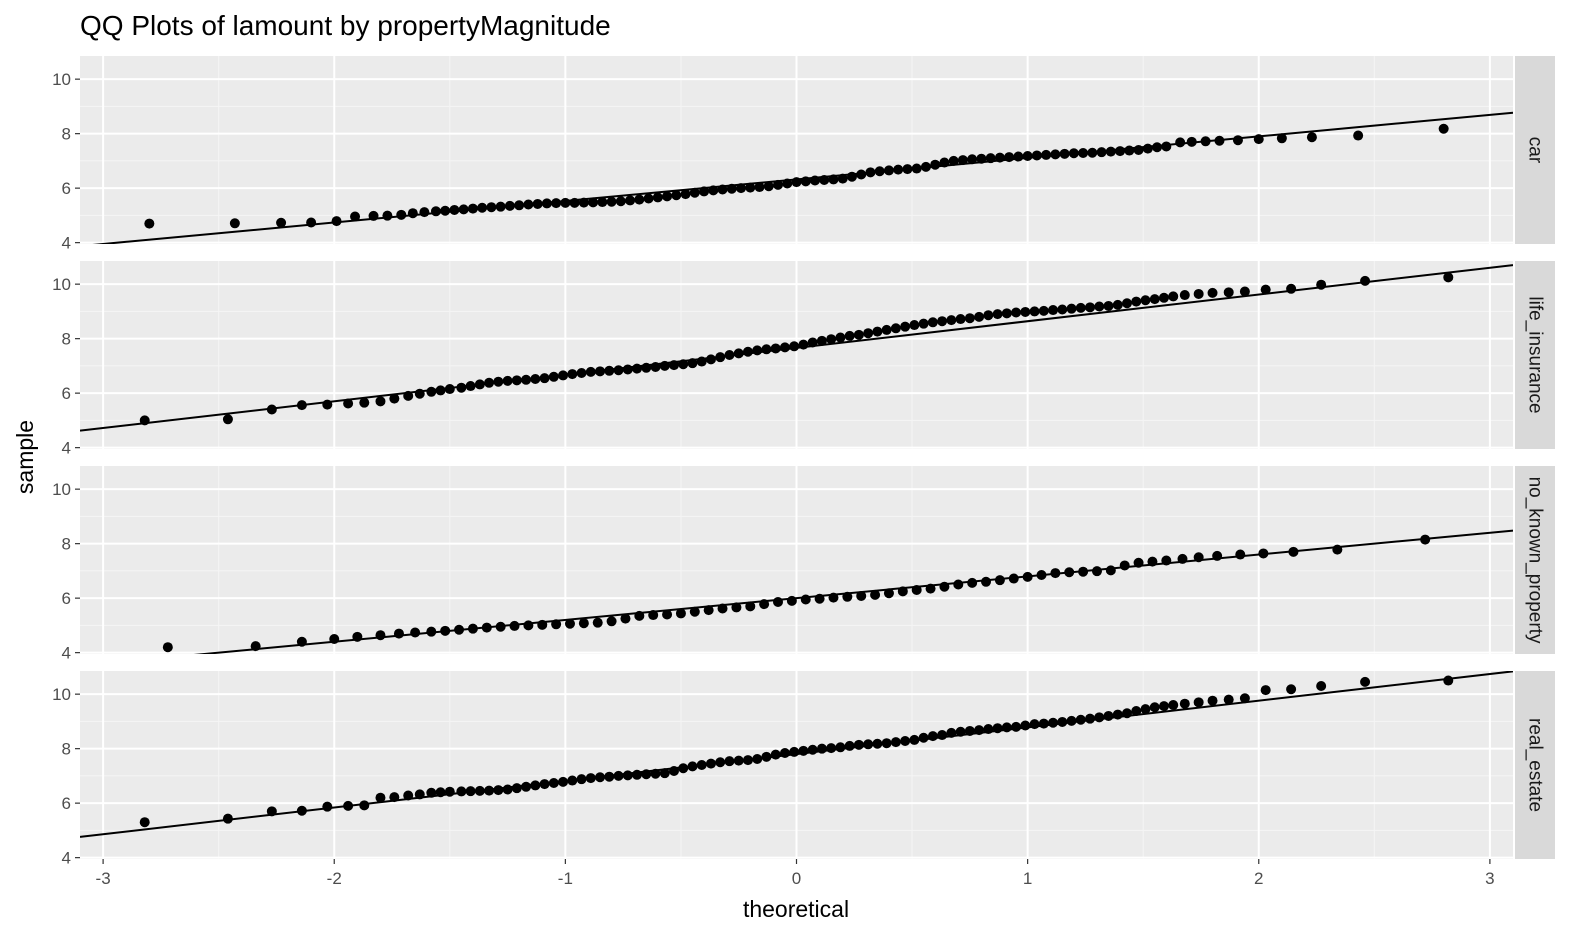  I want to click on facet-strip, so click(1535, 150).